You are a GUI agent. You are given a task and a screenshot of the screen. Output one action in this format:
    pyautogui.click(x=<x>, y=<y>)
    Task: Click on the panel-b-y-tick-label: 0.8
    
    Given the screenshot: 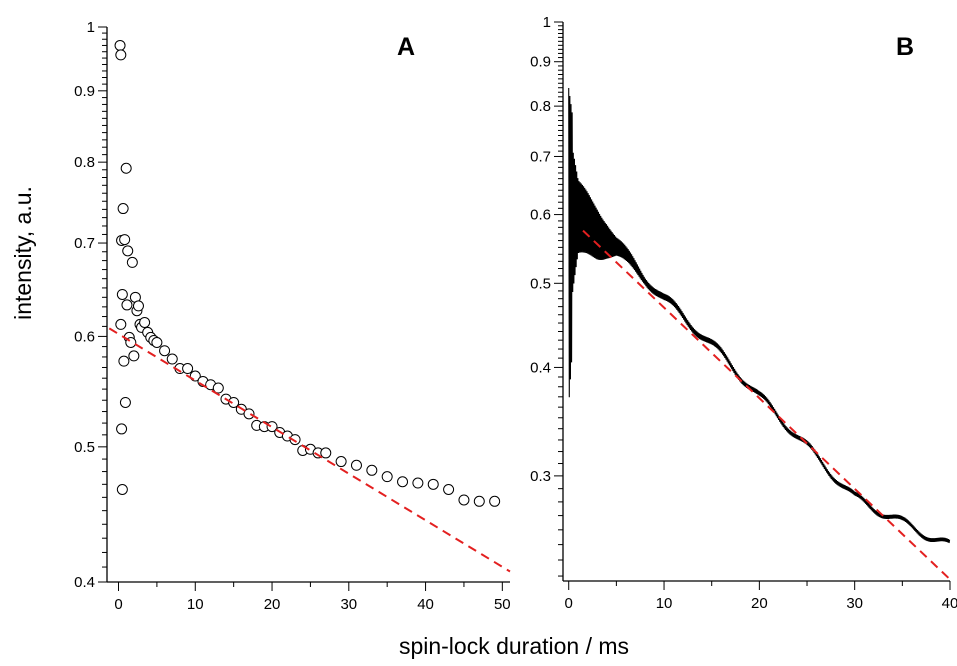 What is the action you would take?
    pyautogui.click(x=540, y=106)
    